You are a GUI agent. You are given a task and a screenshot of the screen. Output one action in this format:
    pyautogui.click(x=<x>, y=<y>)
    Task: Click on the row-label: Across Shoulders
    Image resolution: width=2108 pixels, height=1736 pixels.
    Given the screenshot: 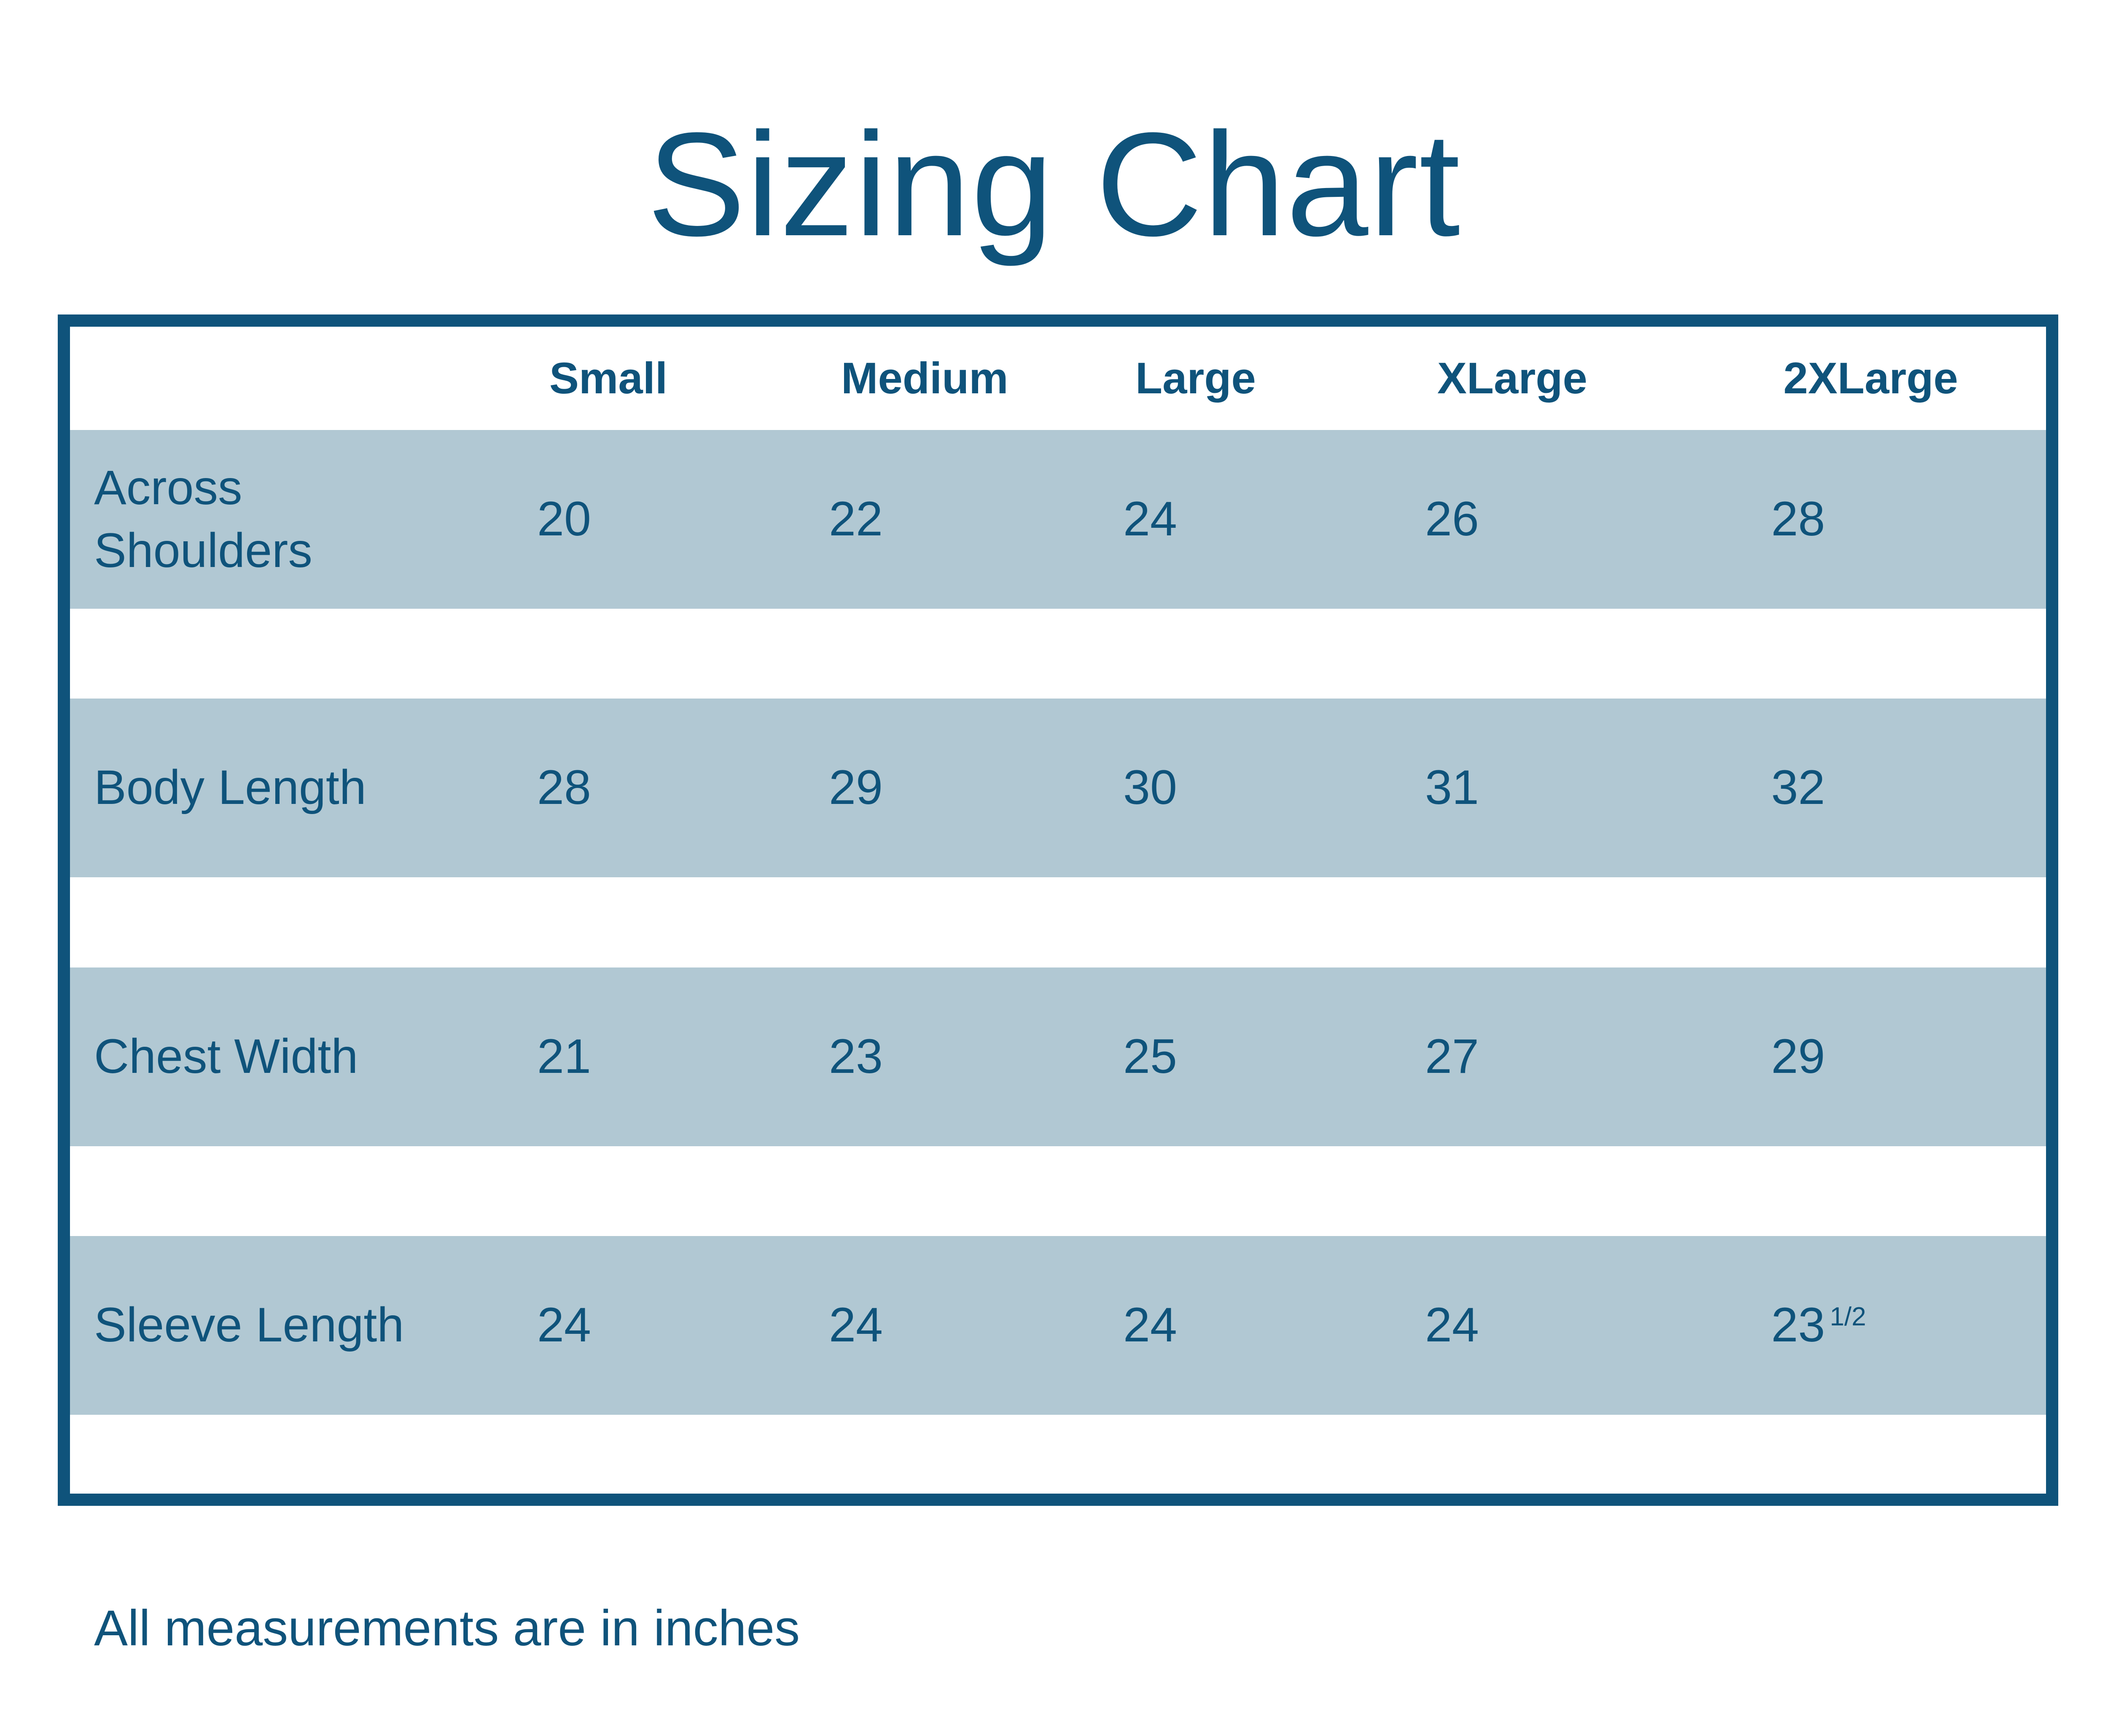 What is the action you would take?
    pyautogui.click(x=203, y=519)
    